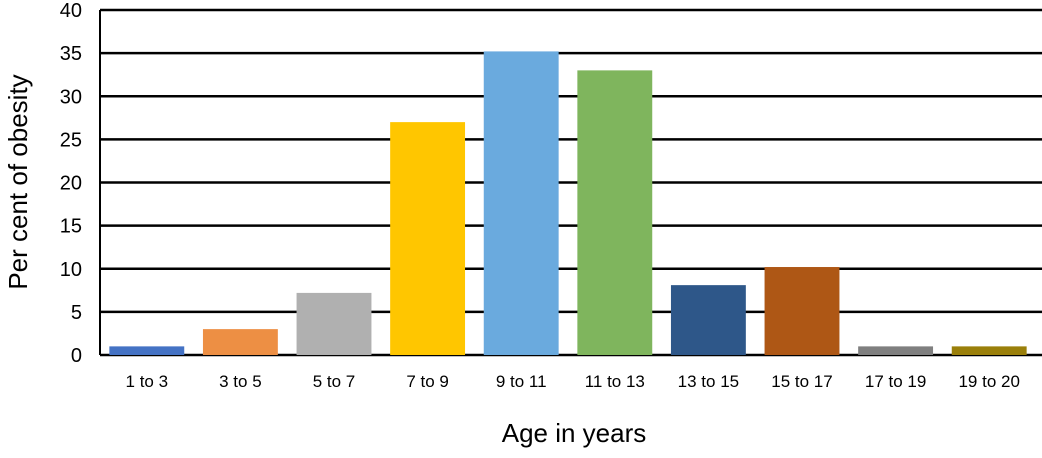 The image size is (1042, 458). Describe the element at coordinates (76, 313) in the screenshot. I see `y-tick-label: 5` at that location.